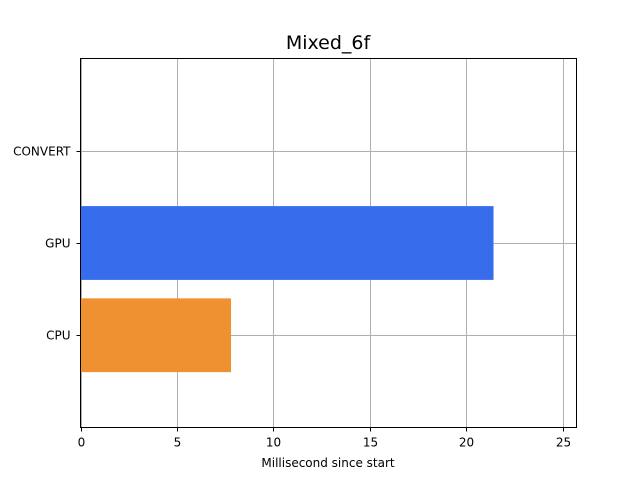  I want to click on category-label-cpu: CPU, so click(58, 336).